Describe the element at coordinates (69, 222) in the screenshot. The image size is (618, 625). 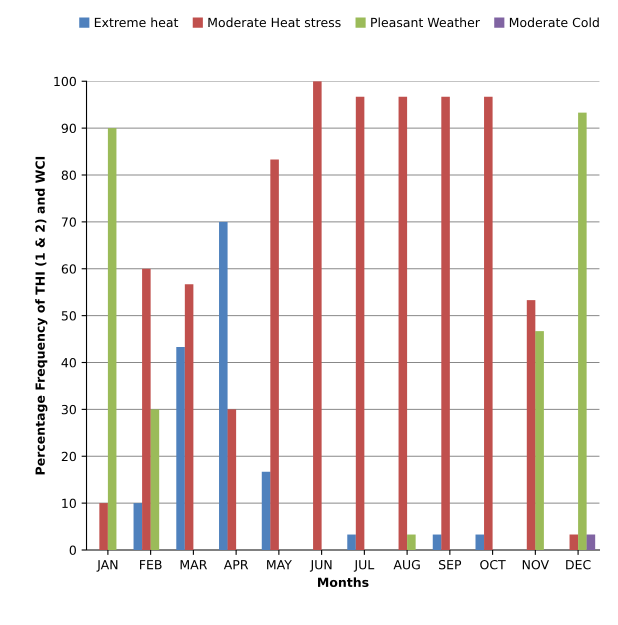
I see `y-tick-label: 70` at that location.